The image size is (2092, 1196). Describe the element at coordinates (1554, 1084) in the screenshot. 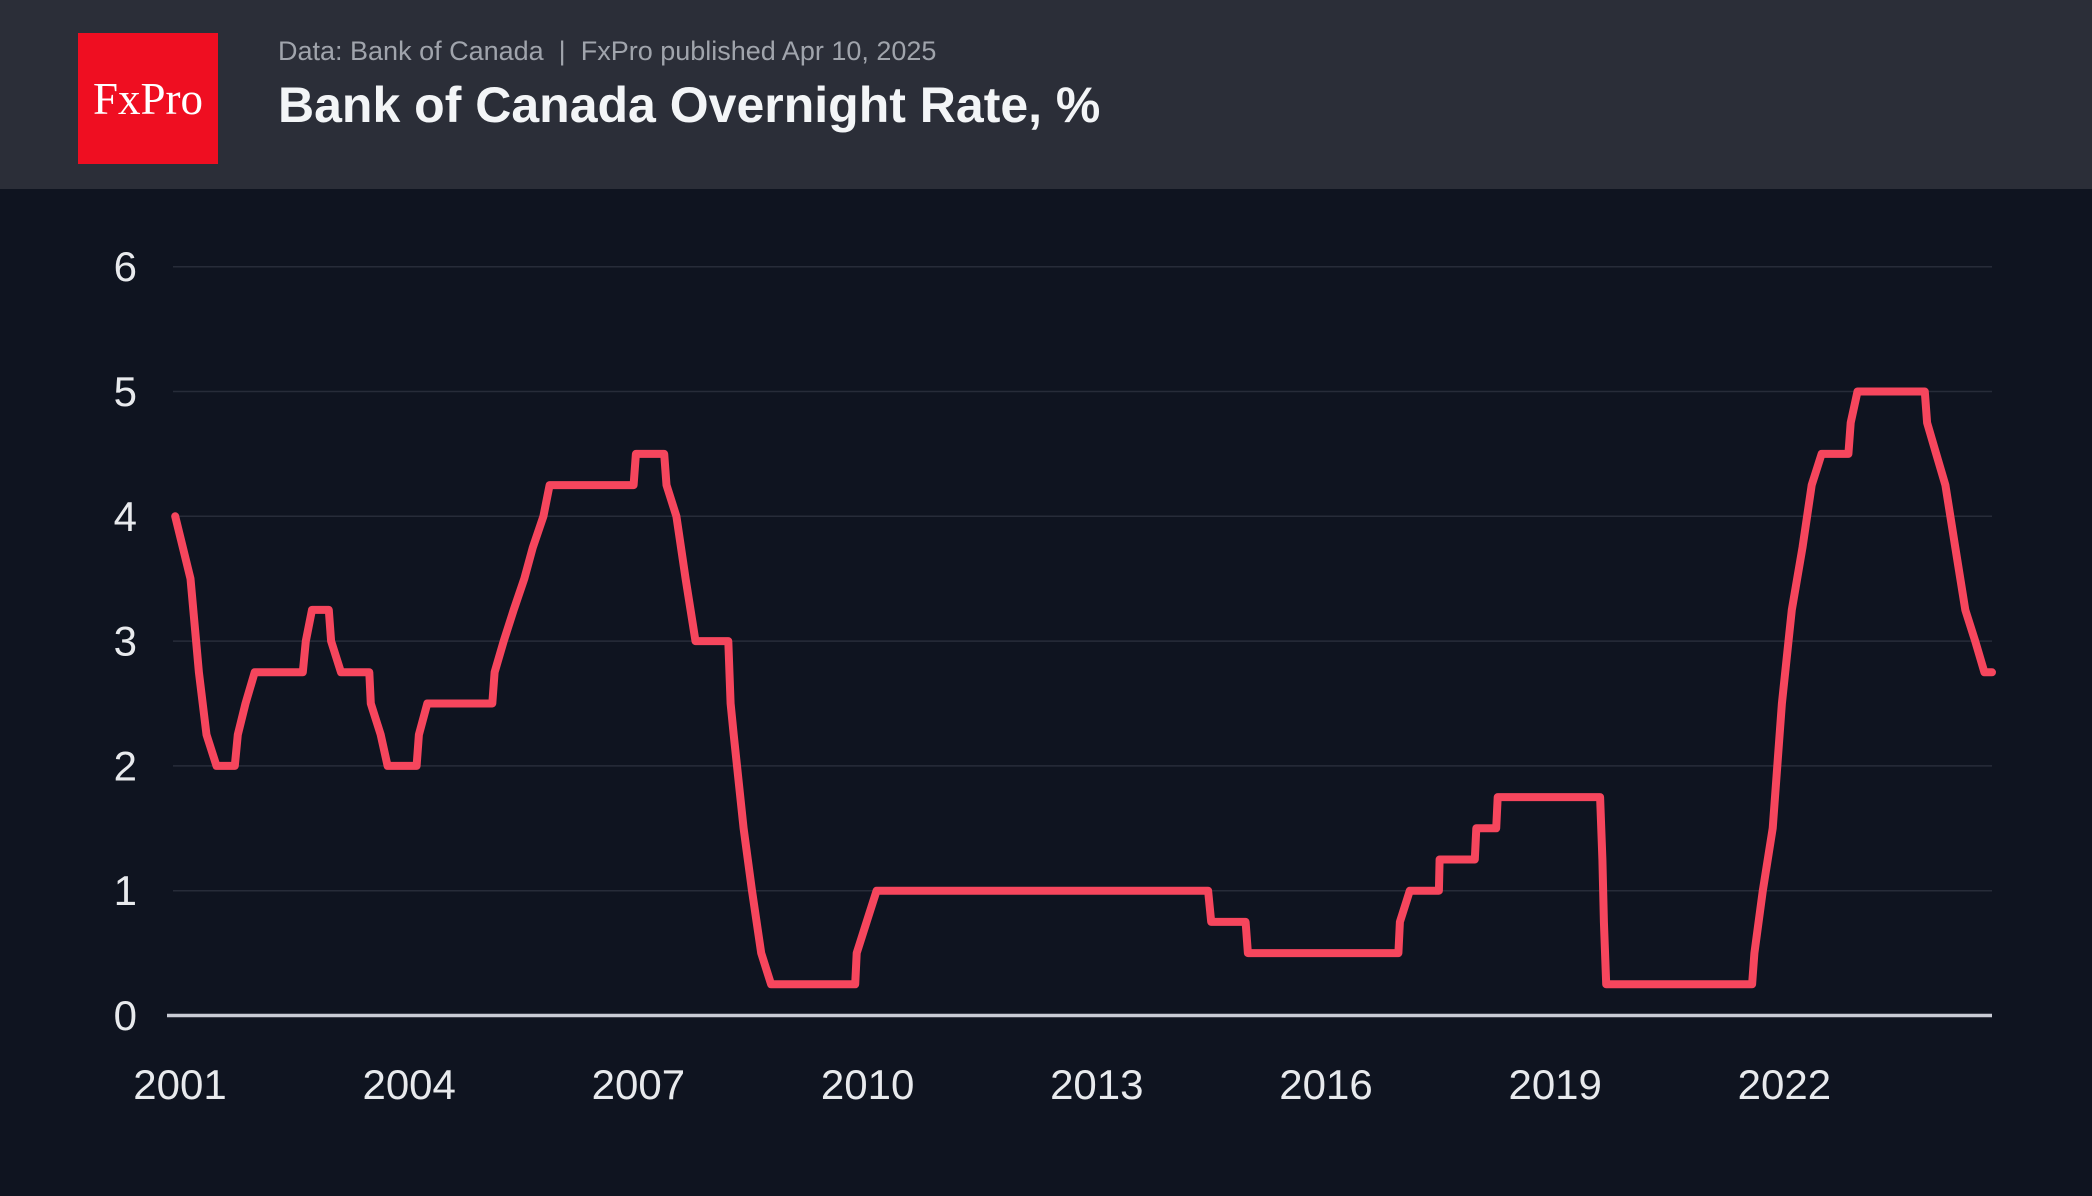

I see `x-axis-label-2019: 2019` at that location.